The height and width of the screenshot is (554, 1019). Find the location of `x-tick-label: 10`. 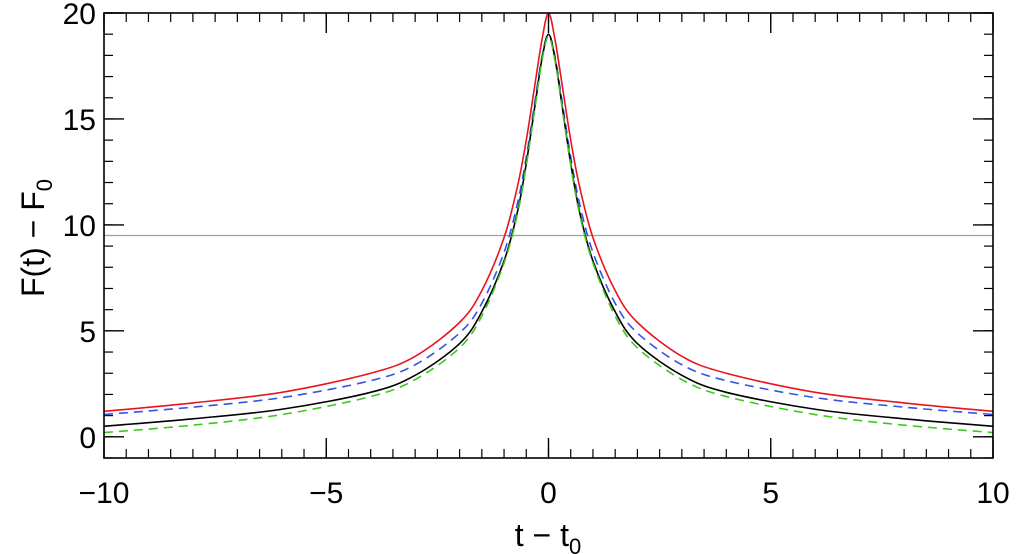

x-tick-label: 10 is located at coordinates (992, 493).